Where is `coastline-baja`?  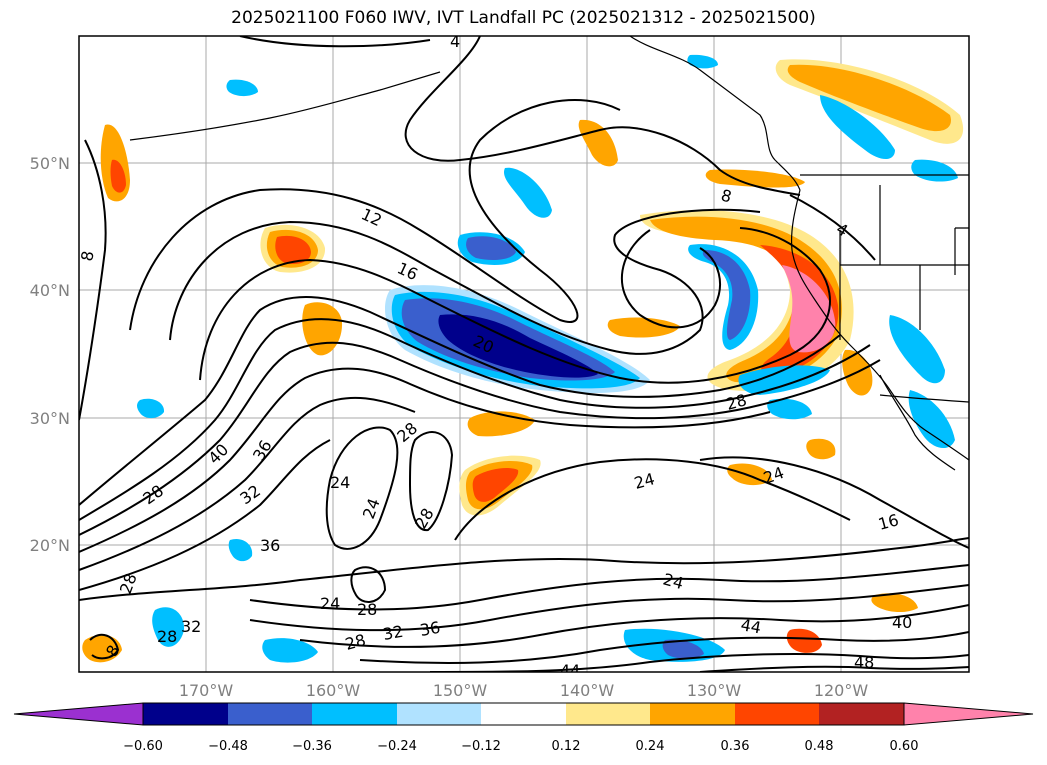
coastline-baja is located at coordinates (917, 422).